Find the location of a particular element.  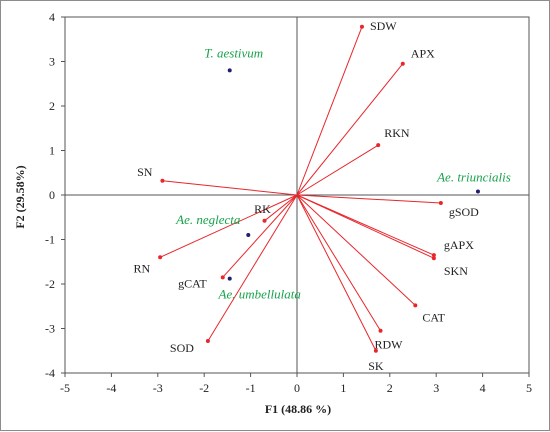

variable-label-gcat: gCAT is located at coordinates (192, 283).